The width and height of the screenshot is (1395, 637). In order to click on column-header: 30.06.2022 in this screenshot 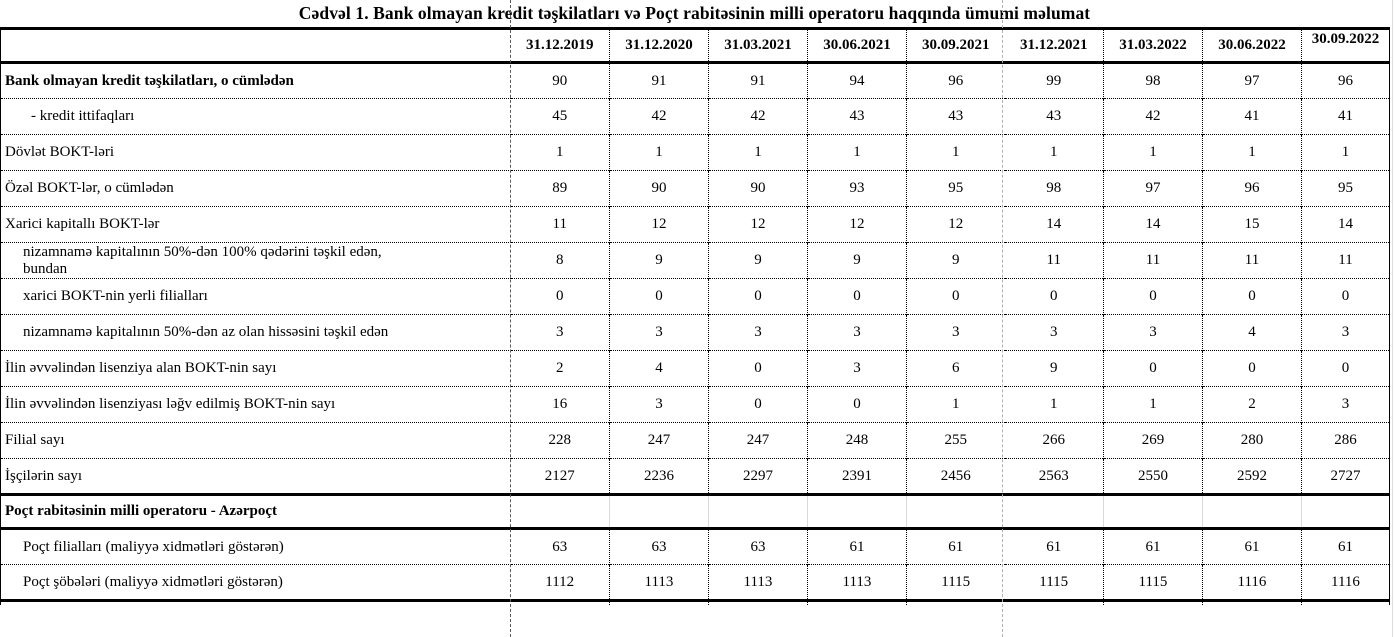, I will do `click(1252, 46)`.